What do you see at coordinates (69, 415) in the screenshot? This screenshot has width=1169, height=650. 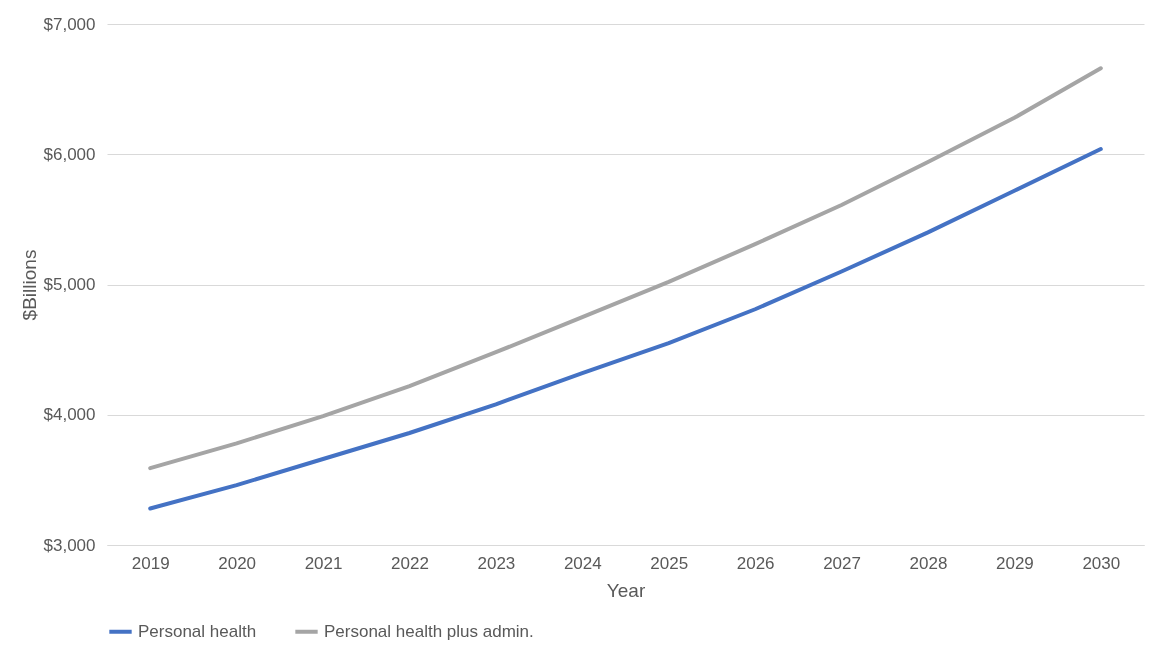 I see `y-tick-label: $4,000` at bounding box center [69, 415].